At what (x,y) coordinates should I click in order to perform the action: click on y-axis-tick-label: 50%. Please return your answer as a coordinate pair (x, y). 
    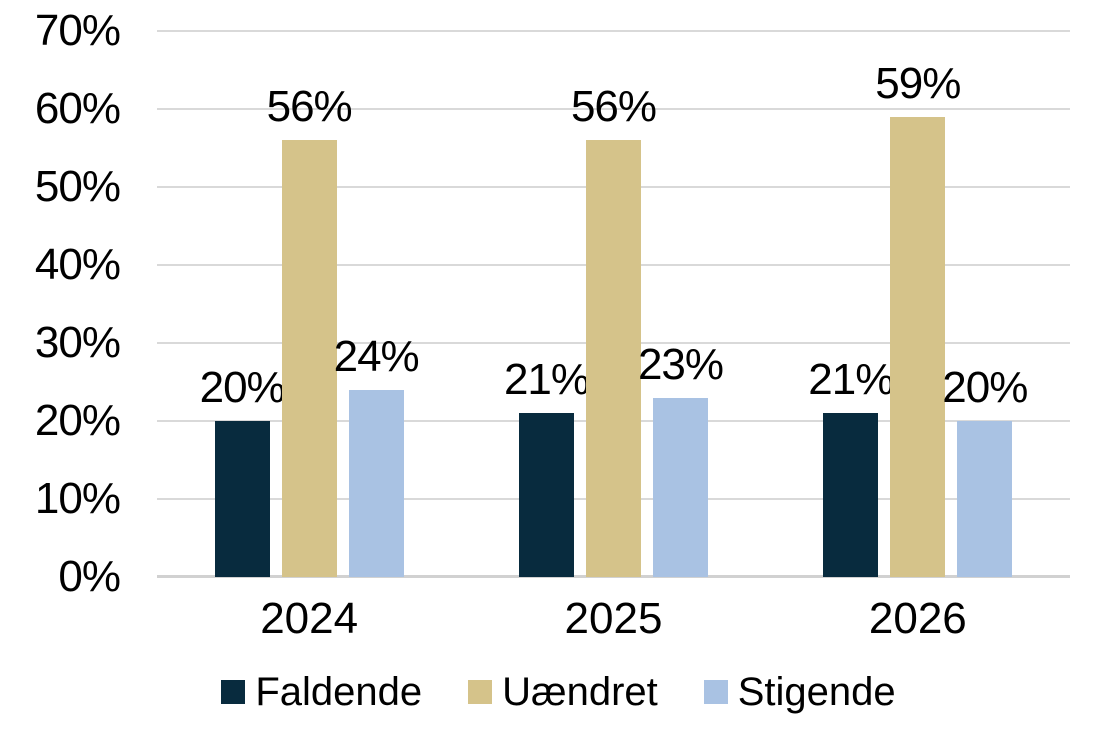
    Looking at the image, I should click on (77, 186).